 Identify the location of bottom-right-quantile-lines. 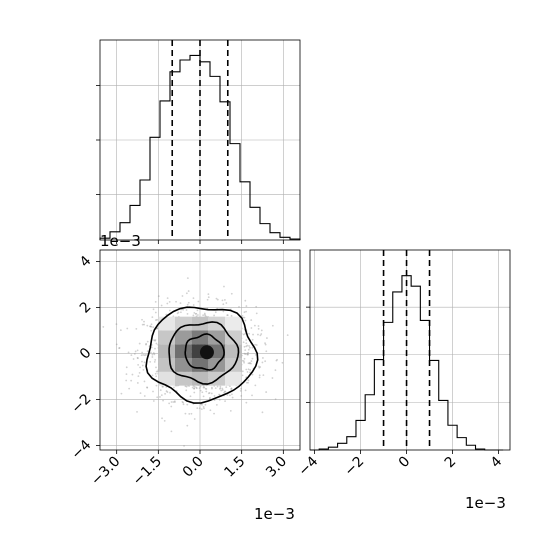
(406, 350).